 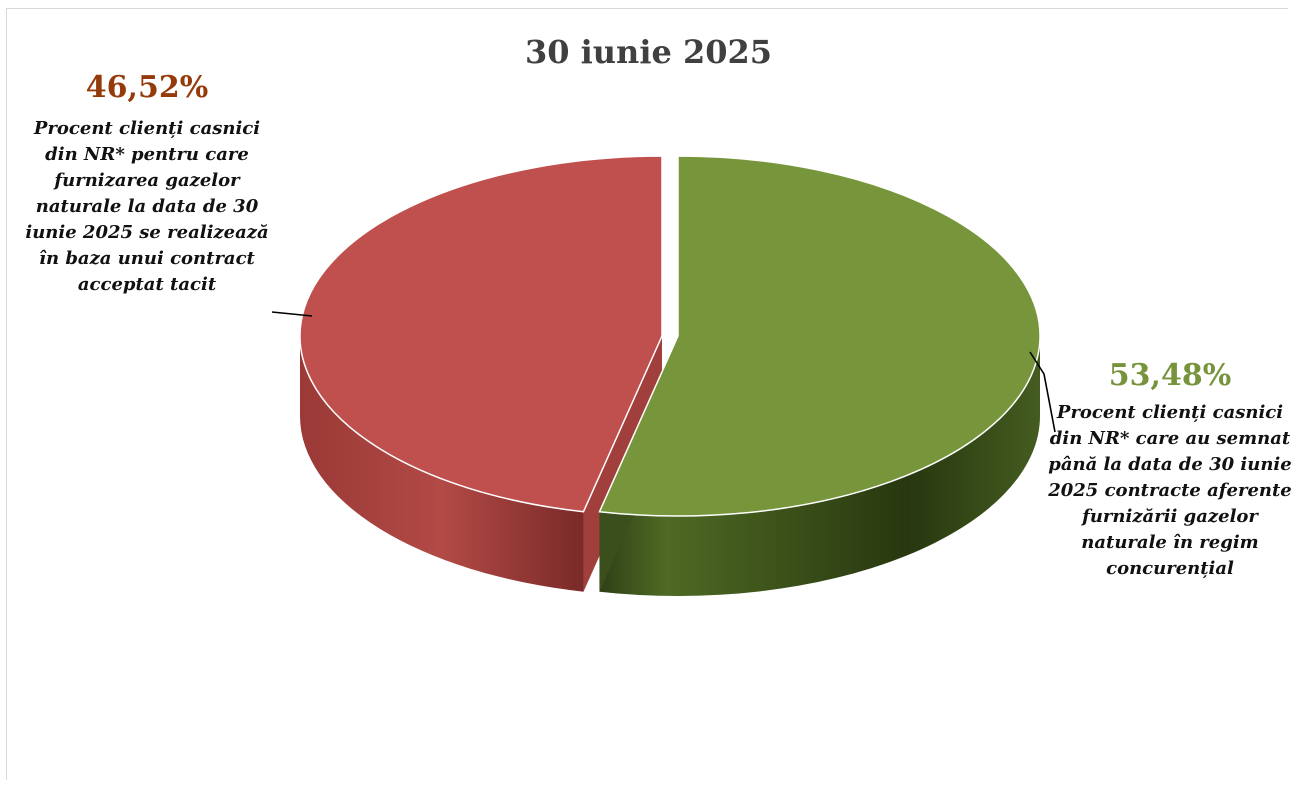 I want to click on value-label-green: 53,48%, so click(x=1170, y=375).